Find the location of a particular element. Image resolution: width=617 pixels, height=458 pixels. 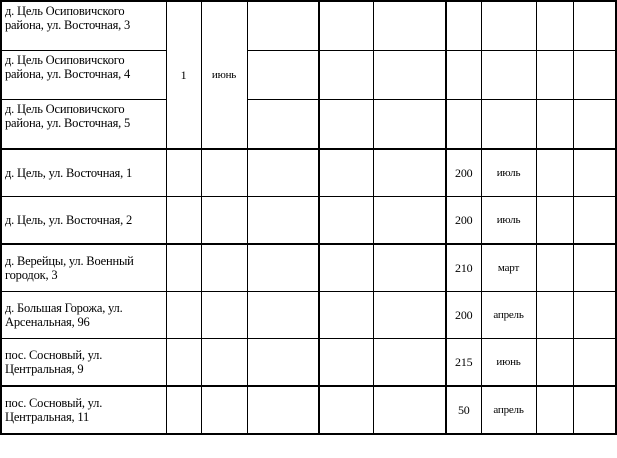

address-cell: д. Цель, ул. Восточная, 1 is located at coordinates (83, 172).